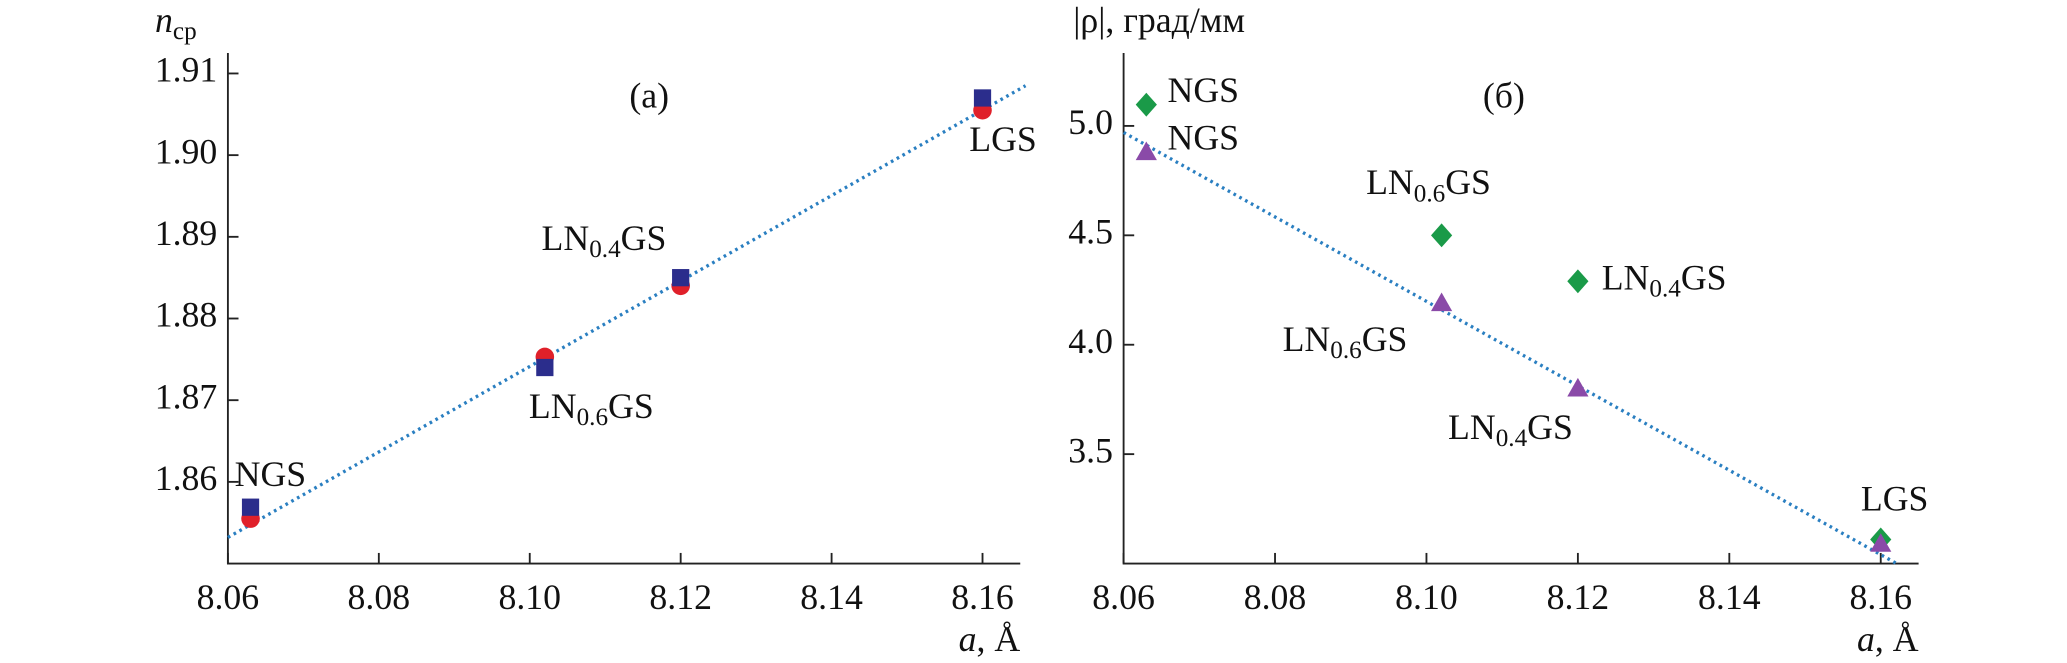 This screenshot has height=663, width=2067. What do you see at coordinates (1090, 341) in the screenshot?
I see `y-tick-label: 4.0` at bounding box center [1090, 341].